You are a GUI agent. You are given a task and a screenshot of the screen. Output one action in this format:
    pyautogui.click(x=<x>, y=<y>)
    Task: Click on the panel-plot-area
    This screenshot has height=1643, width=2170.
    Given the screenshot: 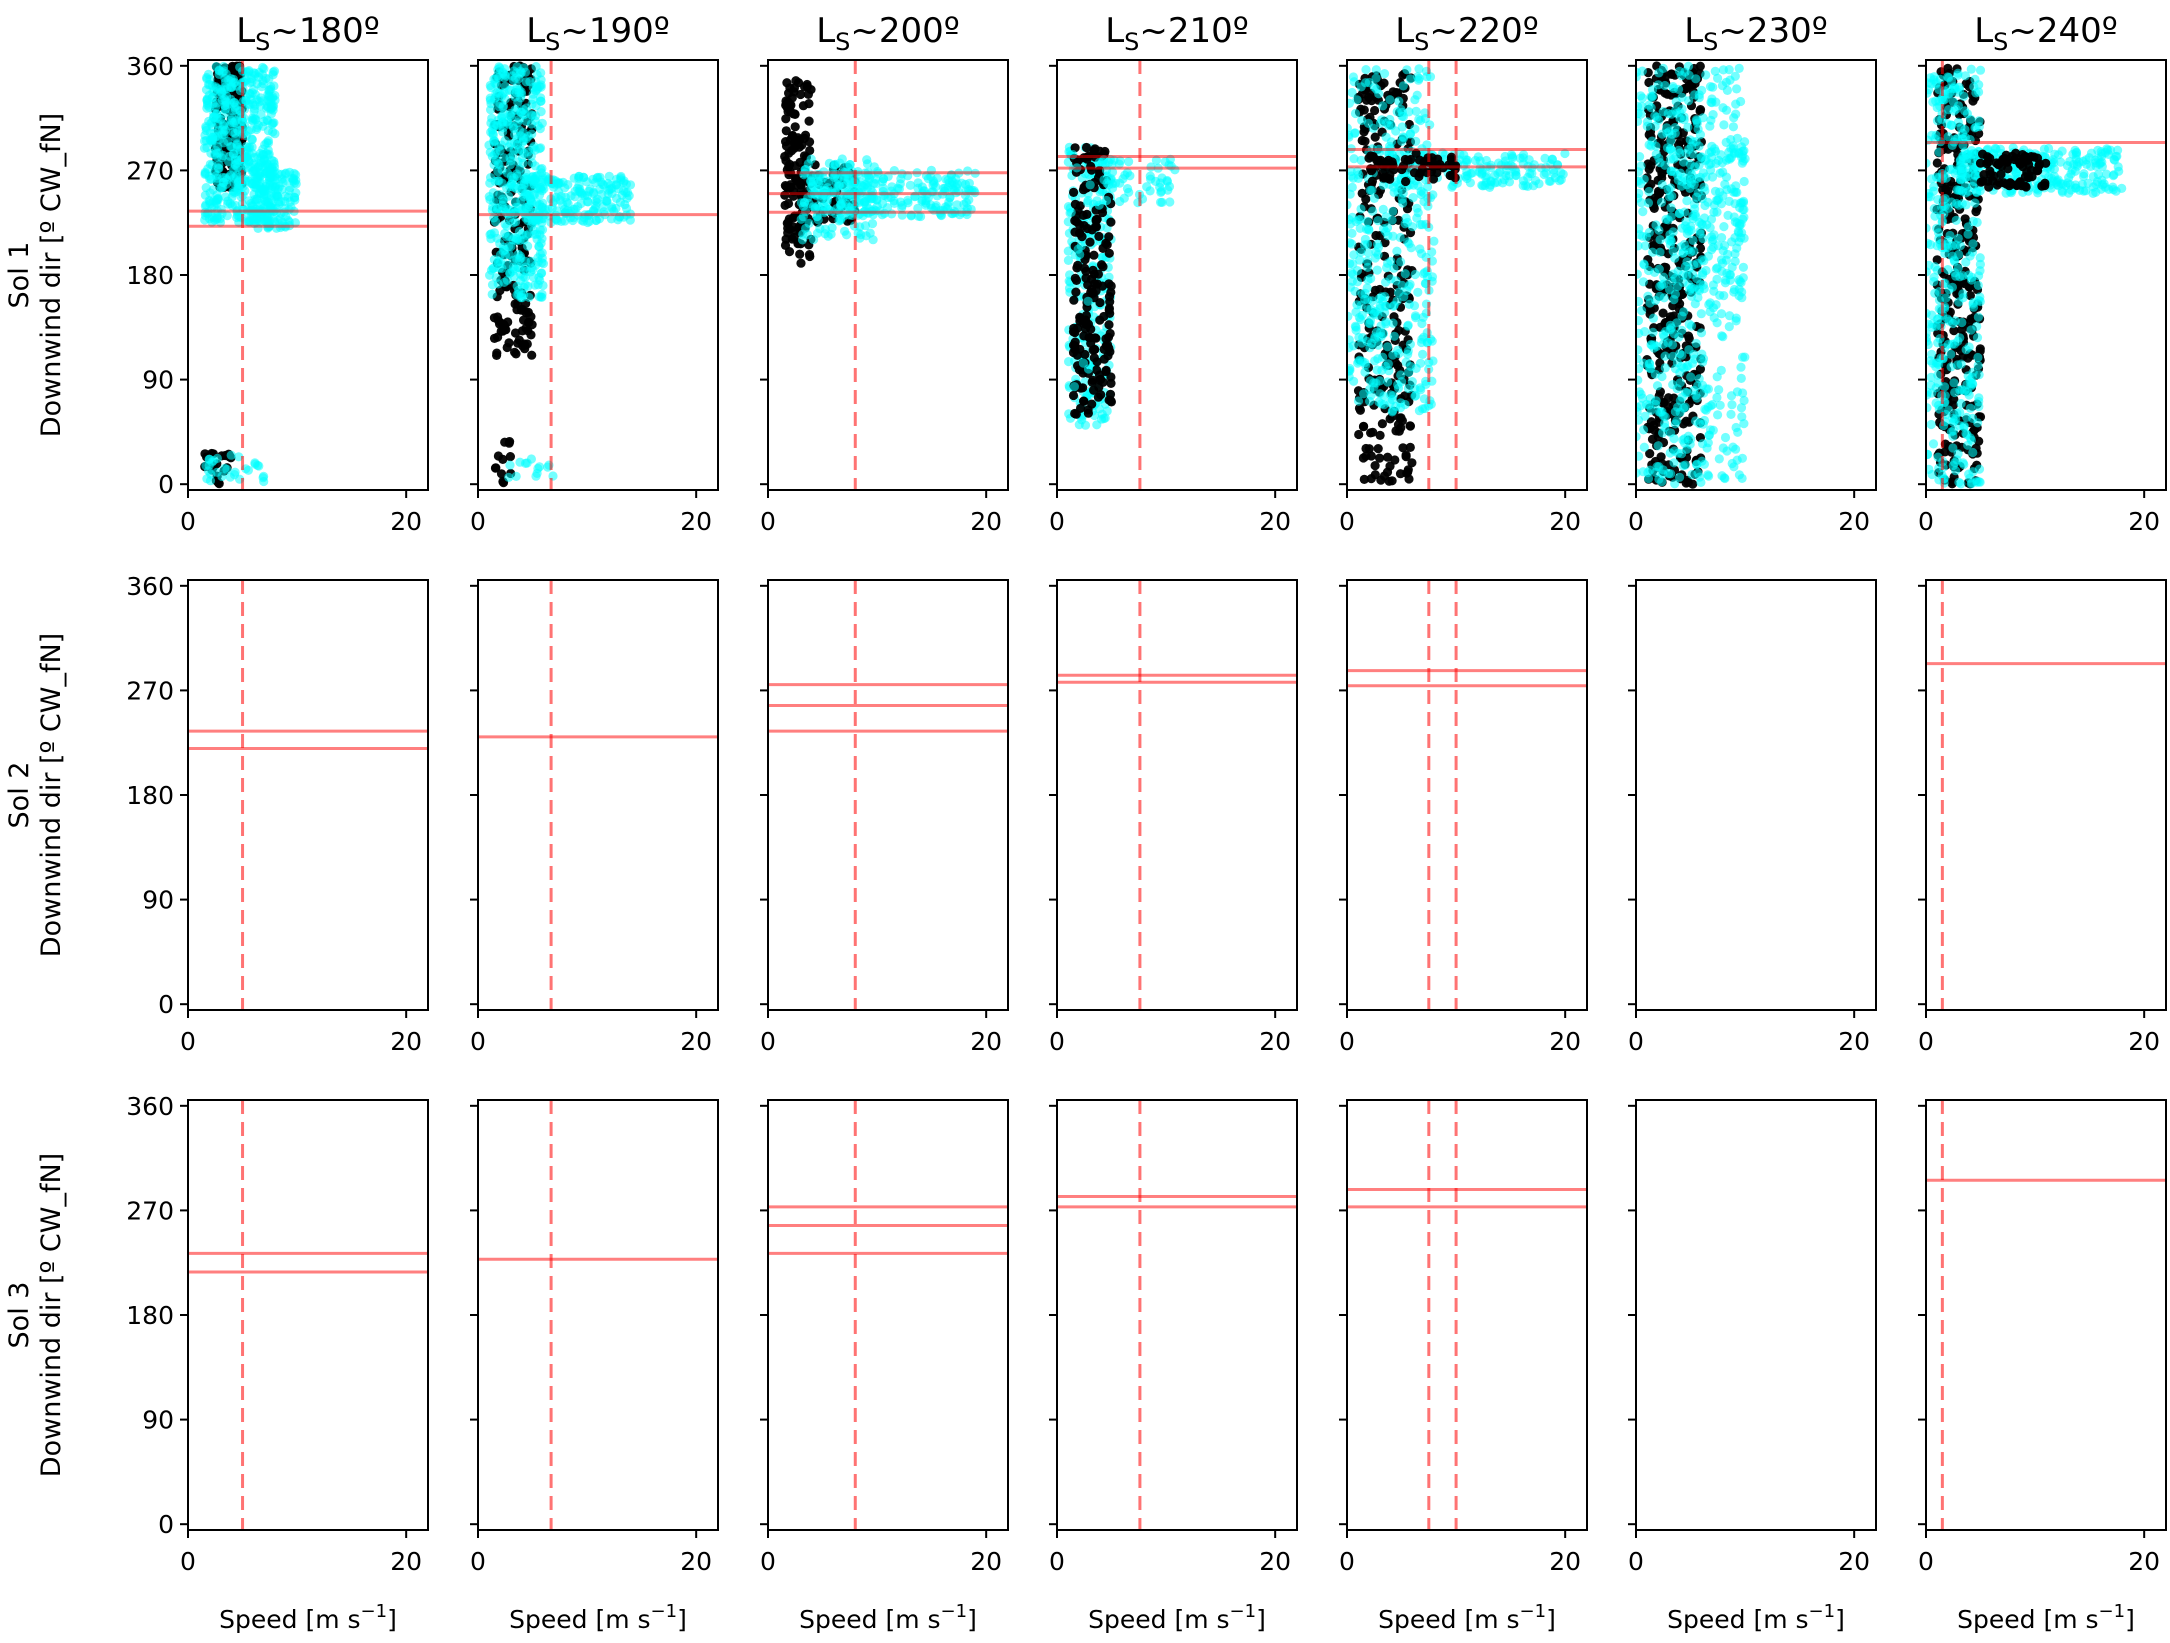 What is the action you would take?
    pyautogui.click(x=888, y=275)
    